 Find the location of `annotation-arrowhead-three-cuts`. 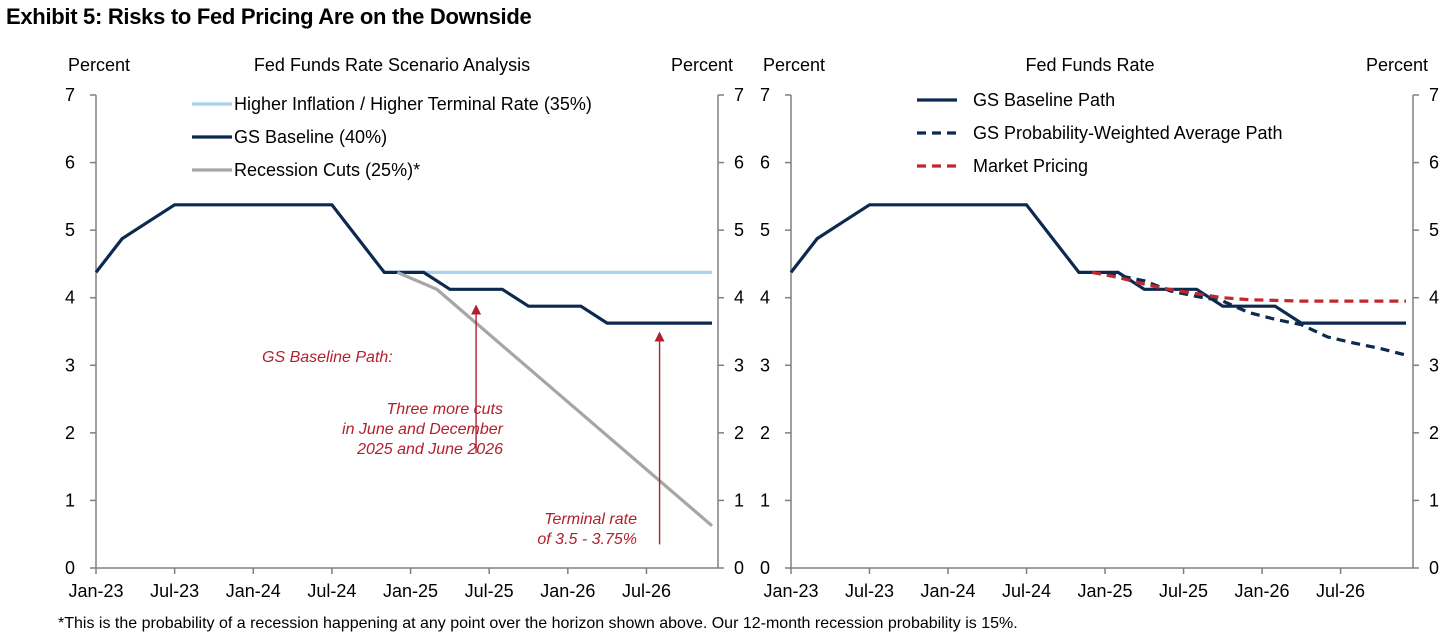

annotation-arrowhead-three-cuts is located at coordinates (476, 309).